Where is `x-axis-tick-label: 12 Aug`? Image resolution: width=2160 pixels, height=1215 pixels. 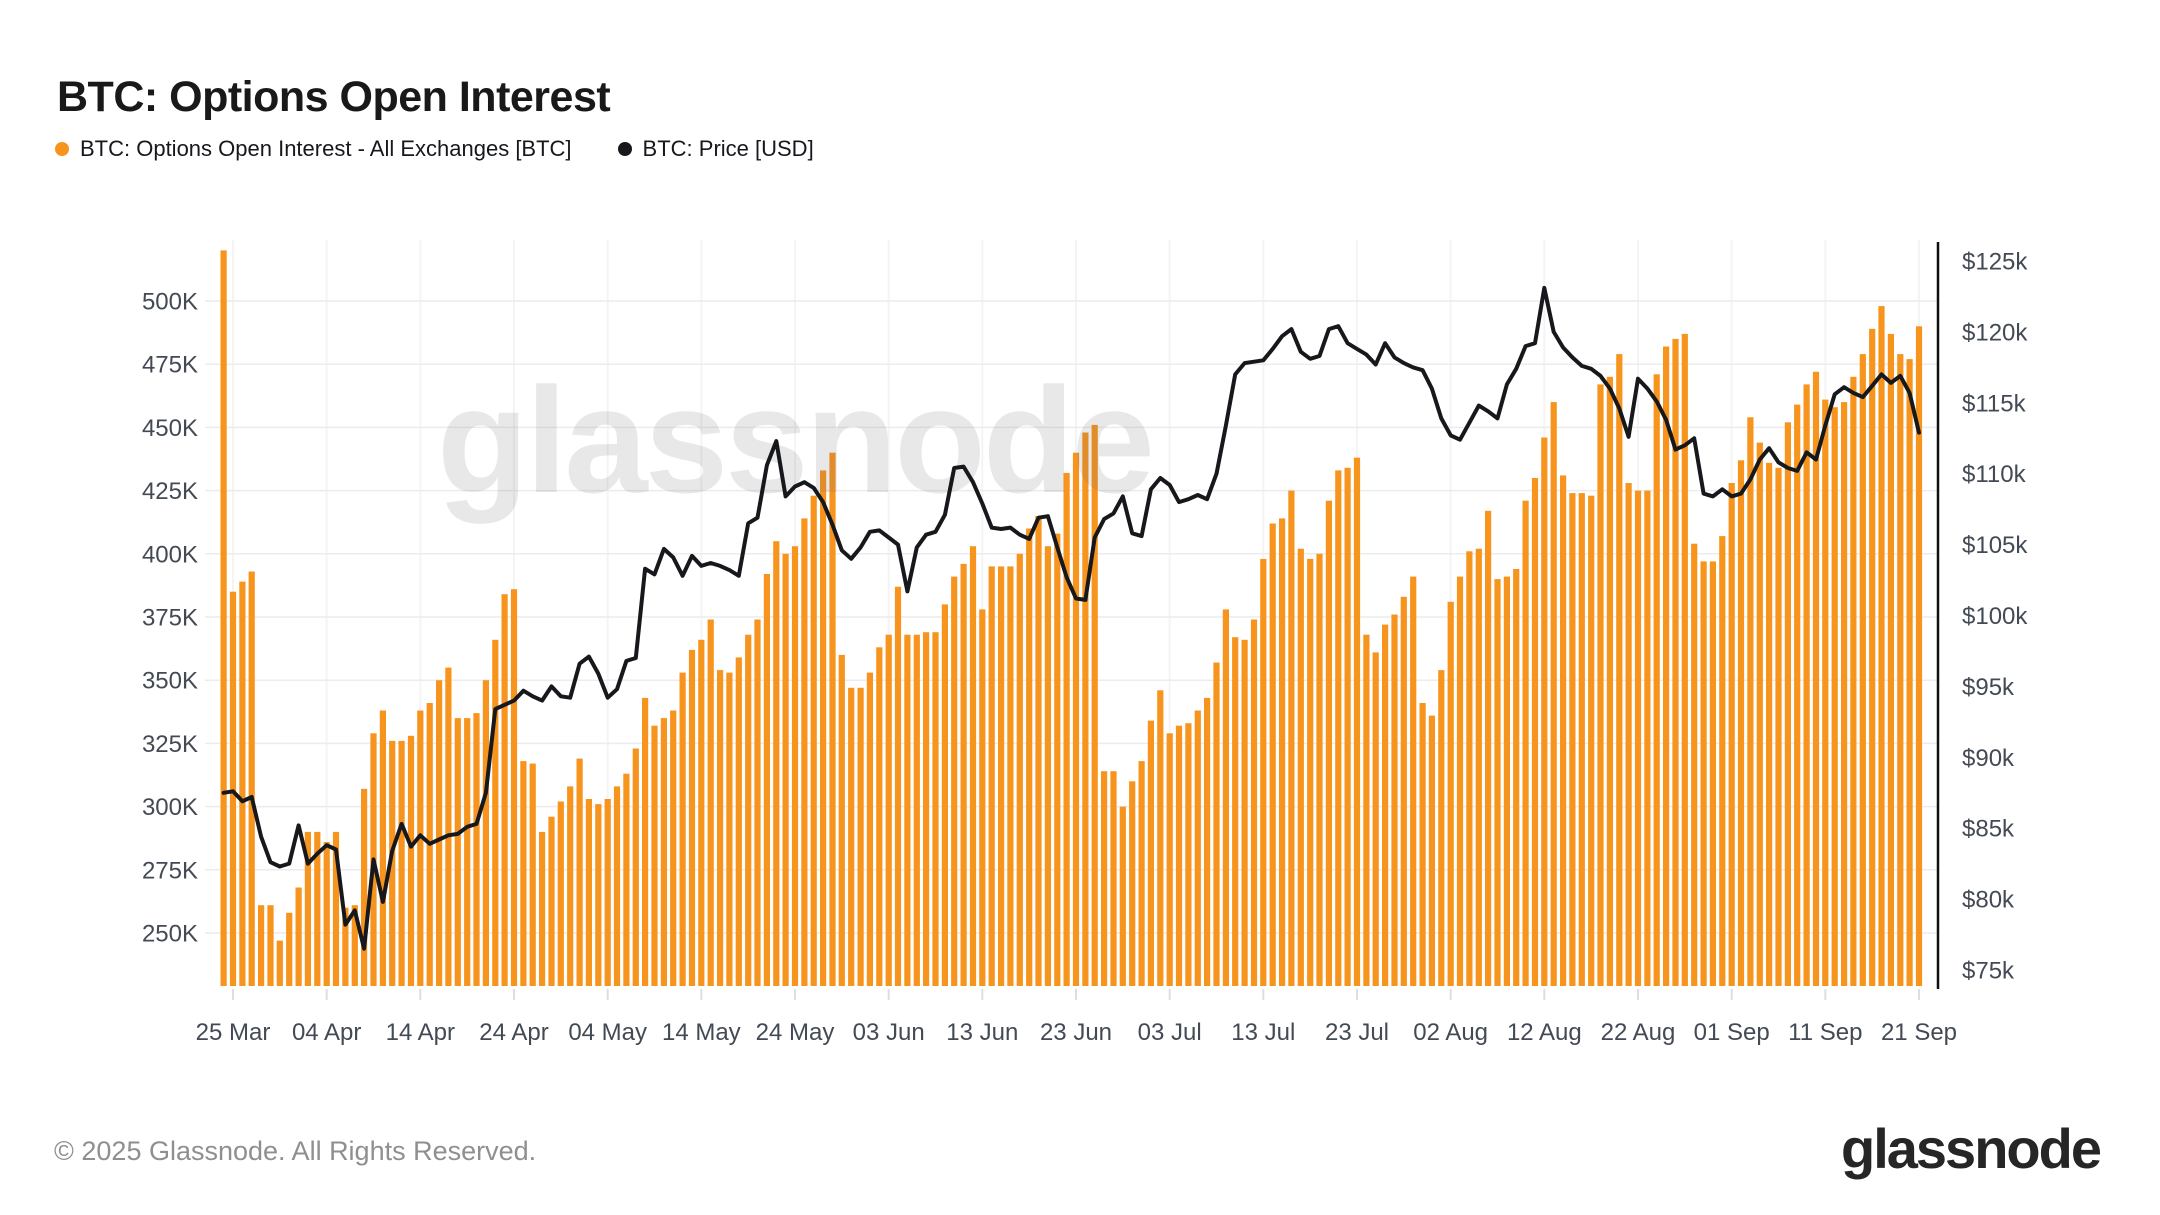
x-axis-tick-label: 12 Aug is located at coordinates (1544, 1032).